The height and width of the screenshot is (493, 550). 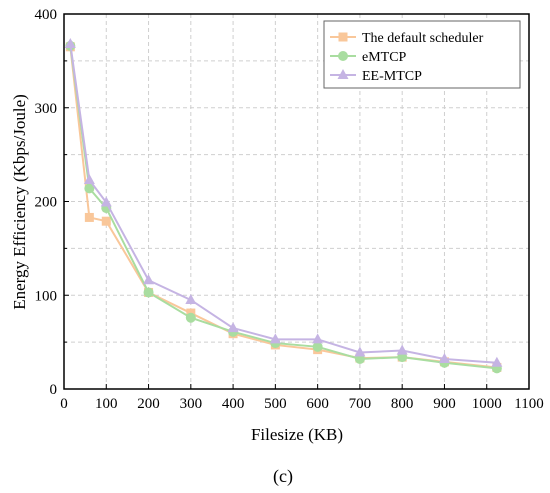 I want to click on legend-label: EE-MTCP, so click(x=392, y=76).